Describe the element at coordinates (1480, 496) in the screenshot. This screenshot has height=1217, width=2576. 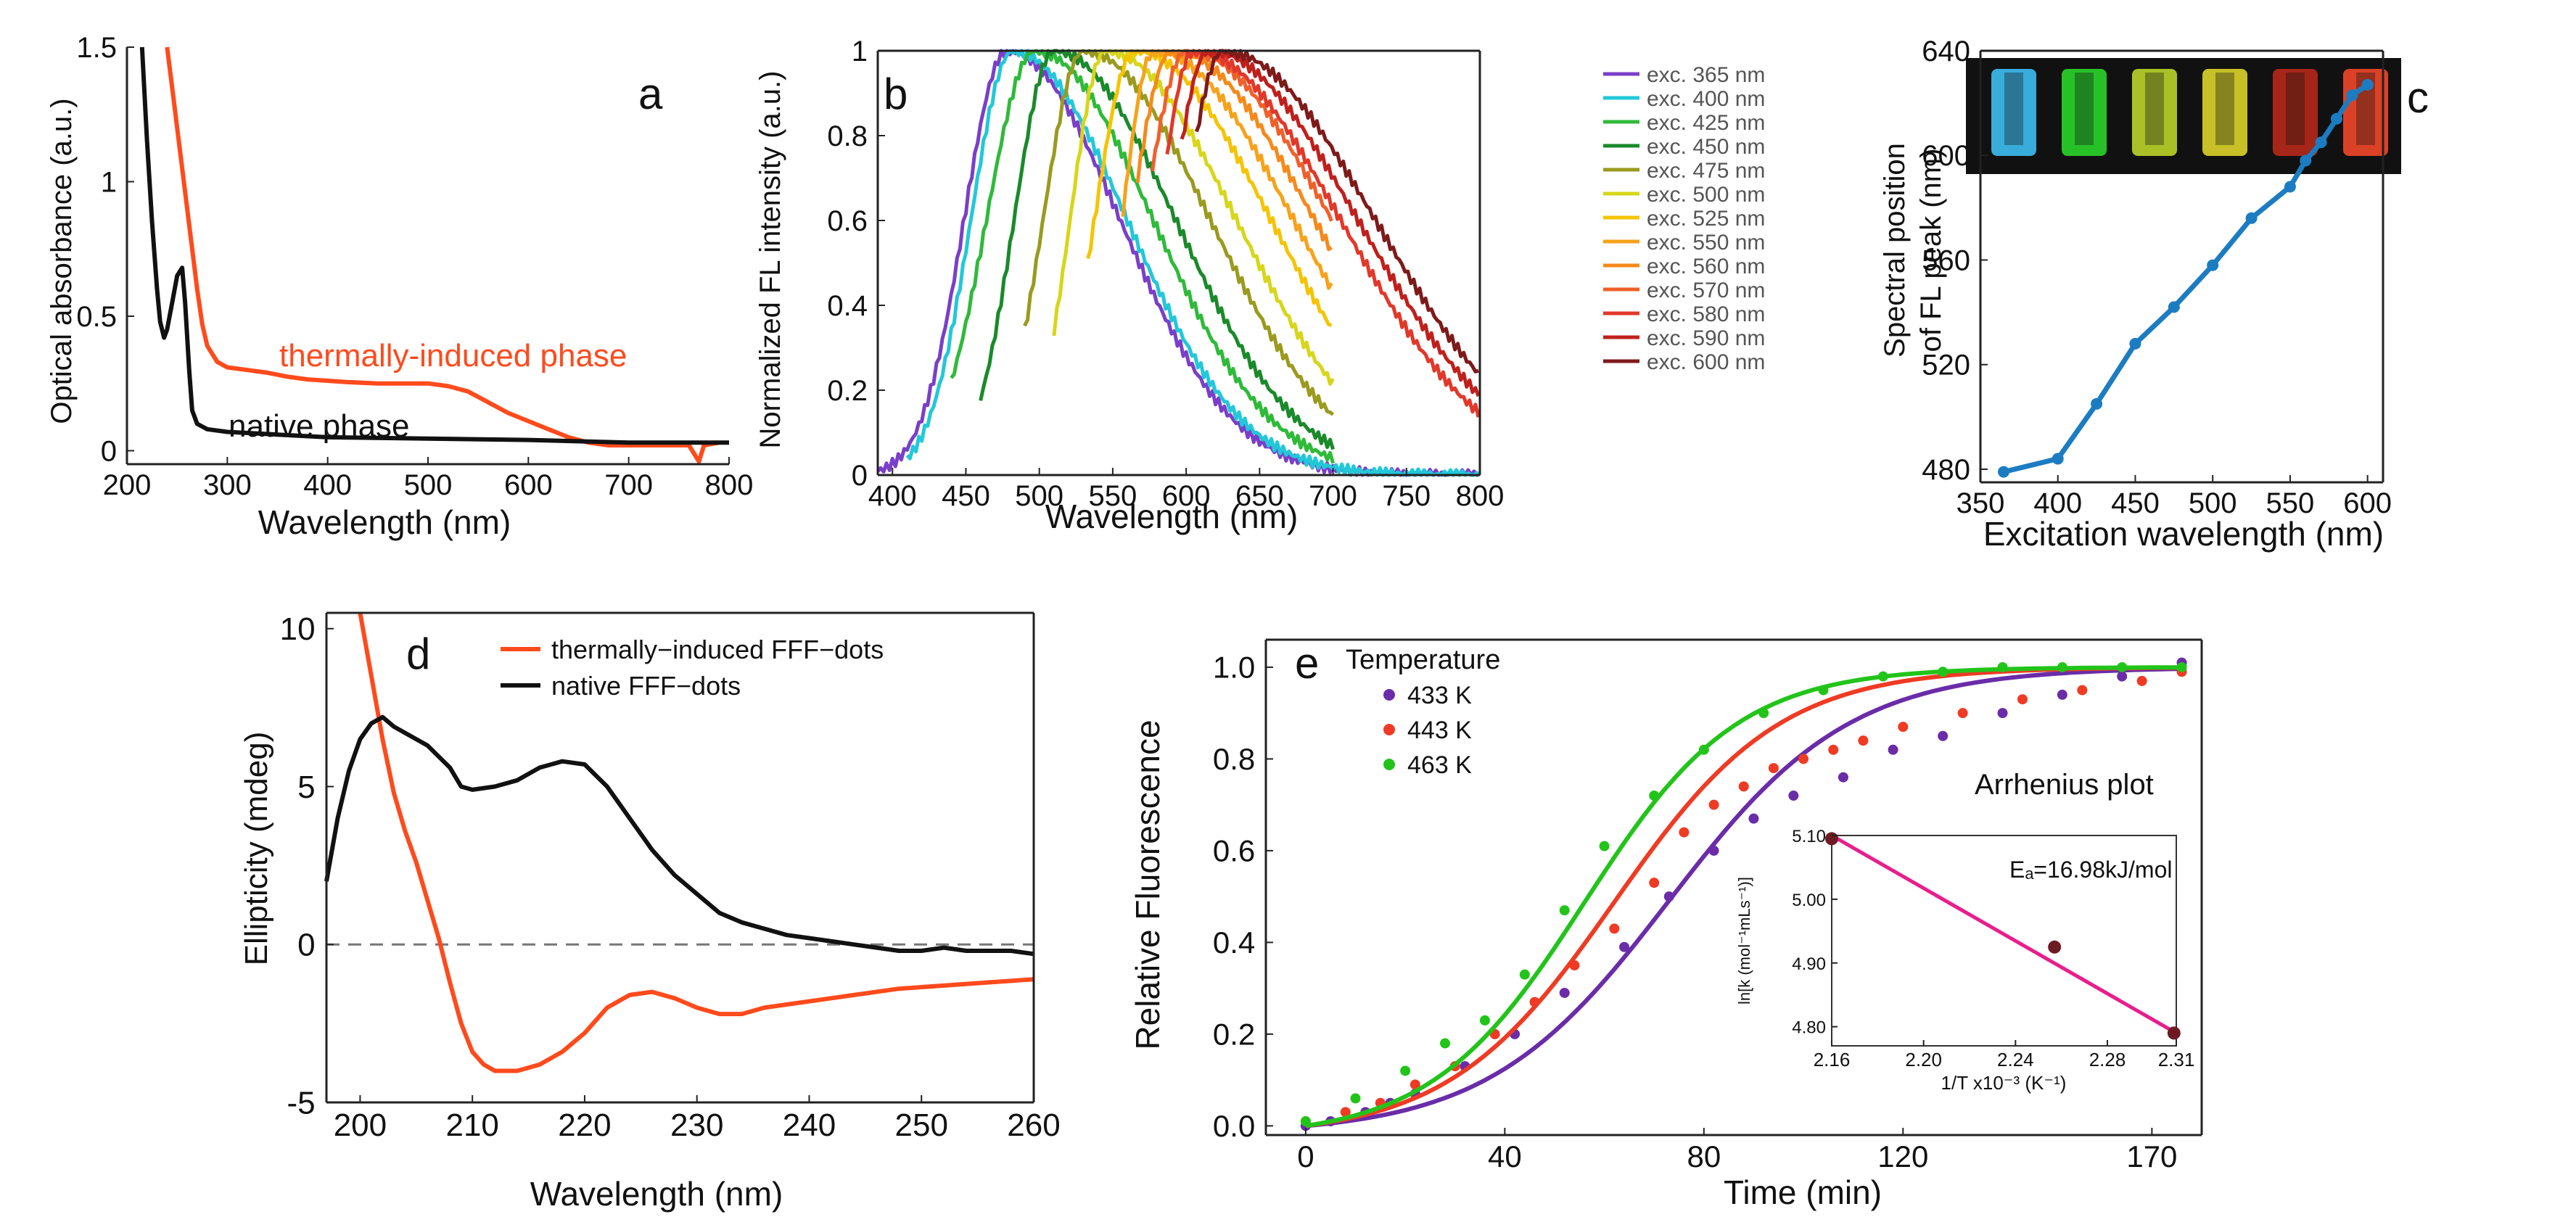
I see `panel-b-x-tick-label: 800` at that location.